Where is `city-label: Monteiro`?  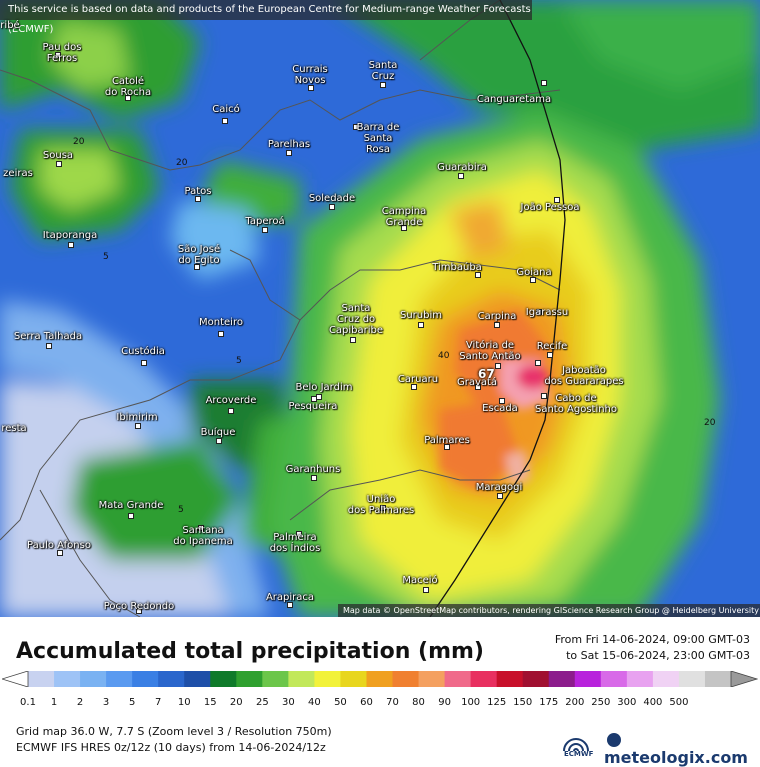 city-label: Monteiro is located at coordinates (221, 322).